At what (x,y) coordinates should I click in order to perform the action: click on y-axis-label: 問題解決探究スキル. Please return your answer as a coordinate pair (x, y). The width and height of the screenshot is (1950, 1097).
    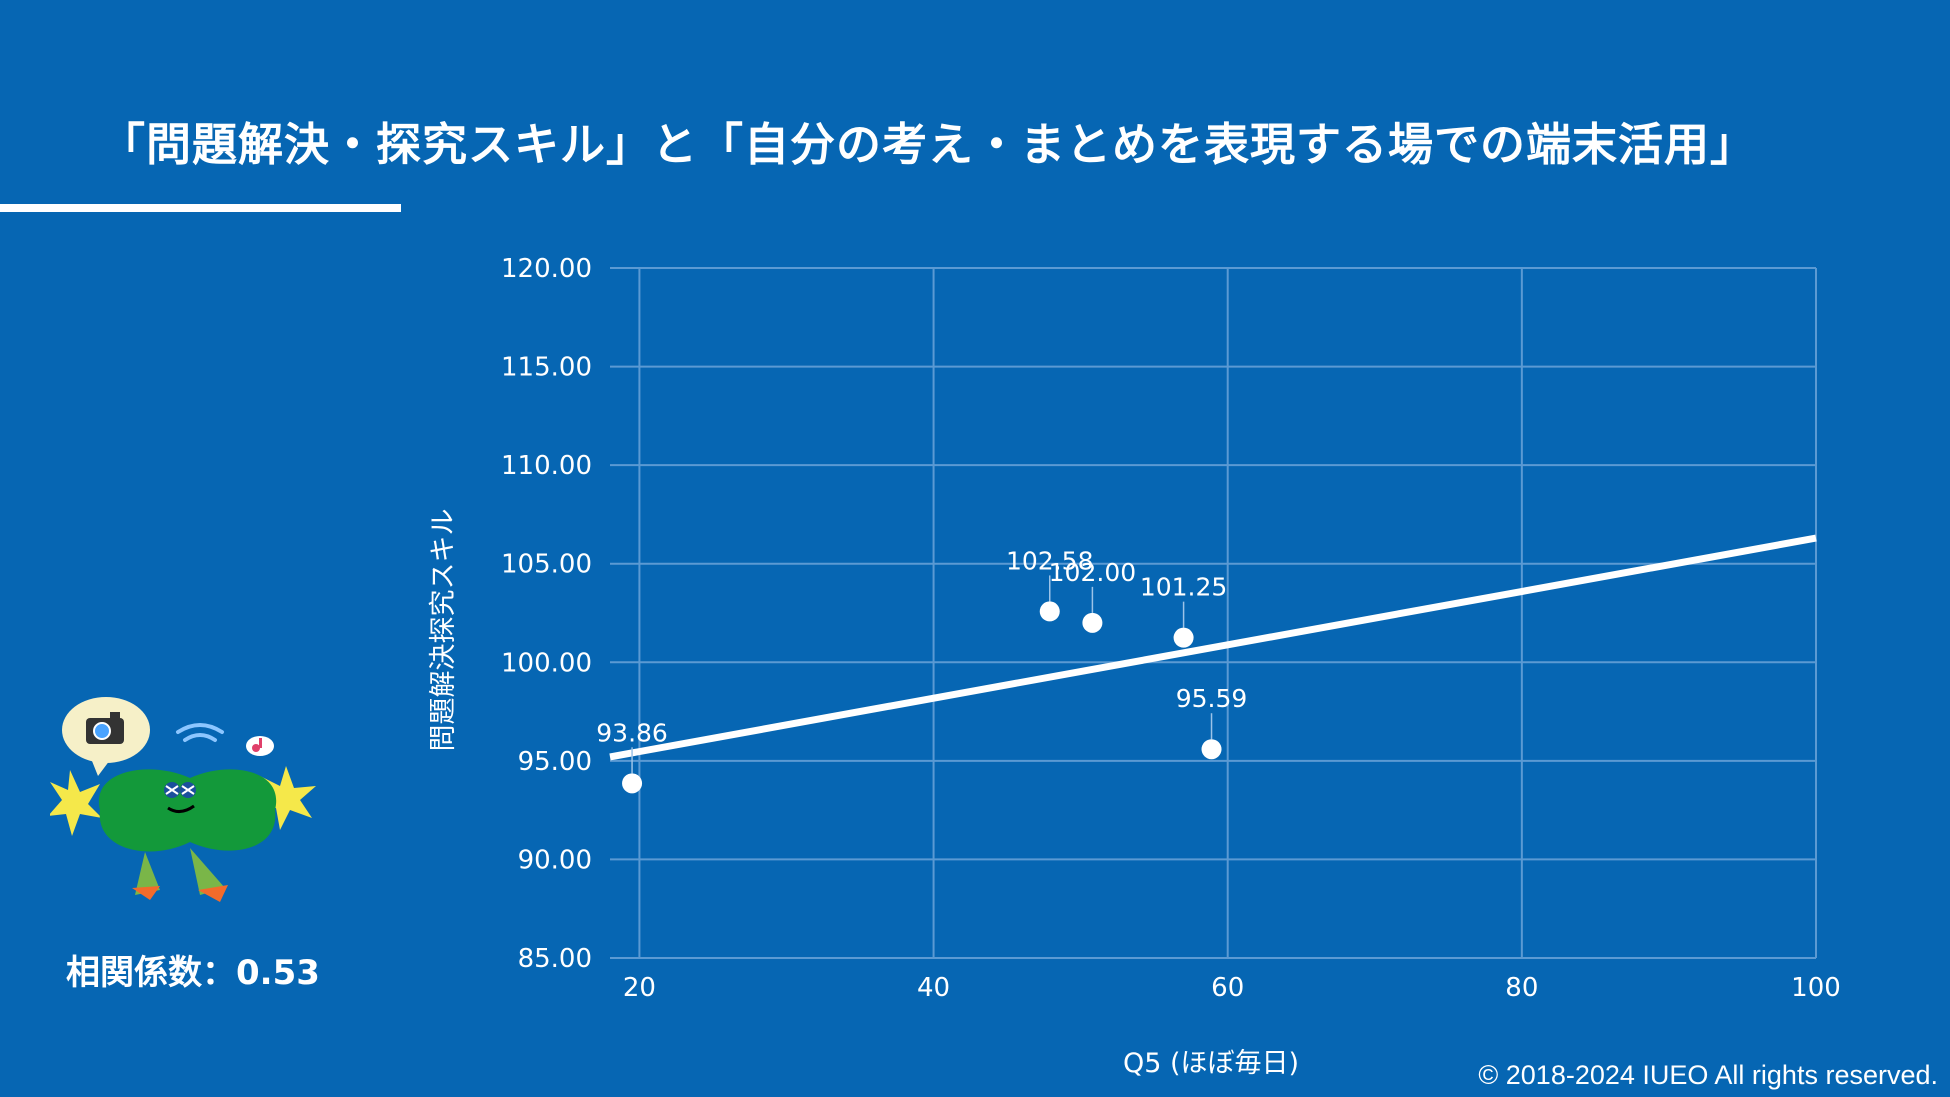
    Looking at the image, I should click on (443, 630).